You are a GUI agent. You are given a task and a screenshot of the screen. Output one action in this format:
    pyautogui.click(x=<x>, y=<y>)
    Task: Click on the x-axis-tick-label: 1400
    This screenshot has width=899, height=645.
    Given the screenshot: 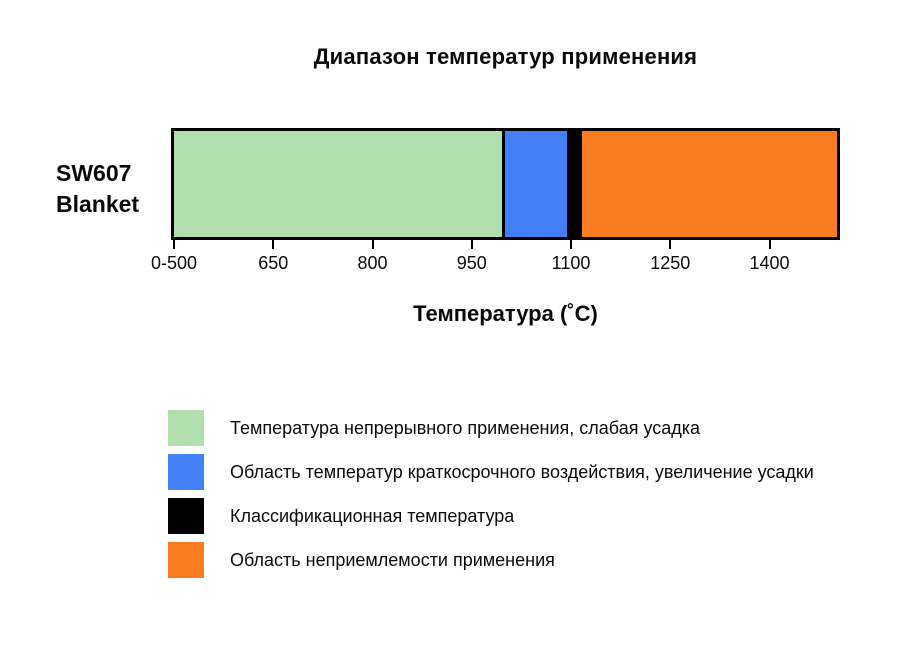 What is the action you would take?
    pyautogui.click(x=769, y=263)
    